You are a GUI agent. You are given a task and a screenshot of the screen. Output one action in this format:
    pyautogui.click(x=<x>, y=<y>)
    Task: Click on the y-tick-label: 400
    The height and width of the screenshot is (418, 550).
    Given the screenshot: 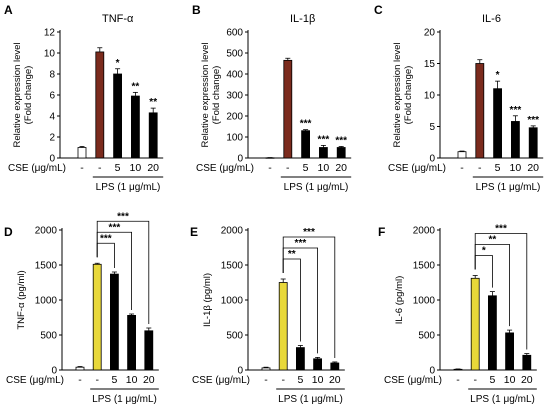 What is the action you would take?
    pyautogui.click(x=234, y=75)
    